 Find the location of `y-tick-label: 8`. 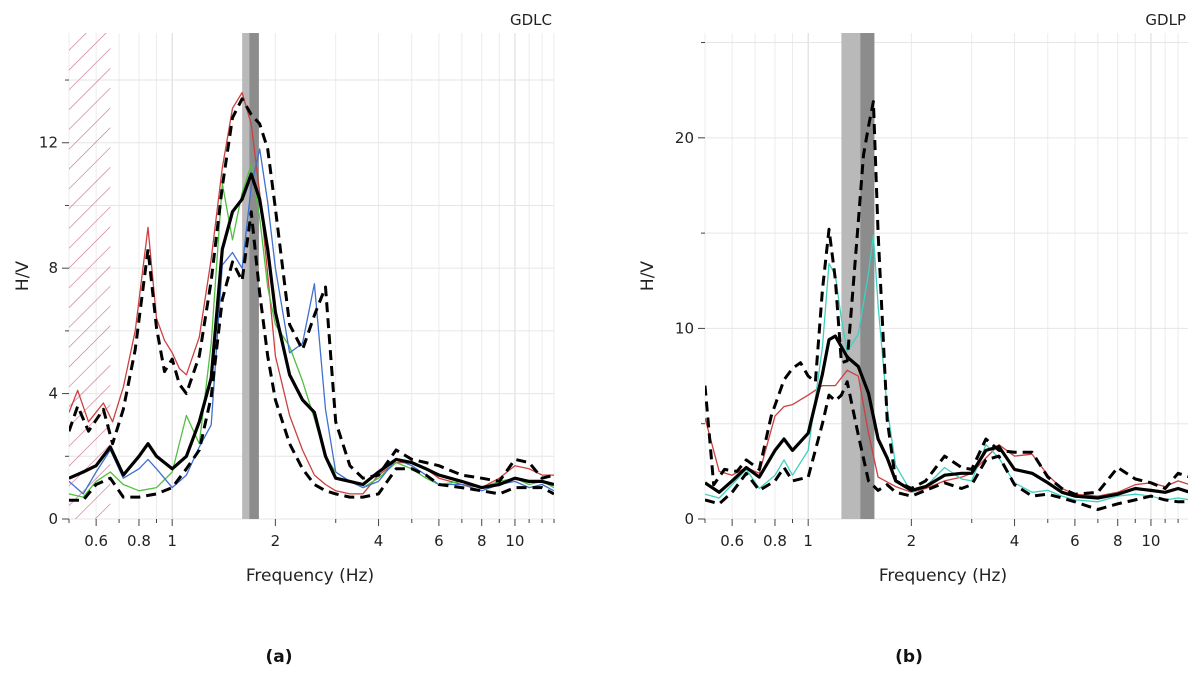

y-tick-label: 8 is located at coordinates (53, 268).